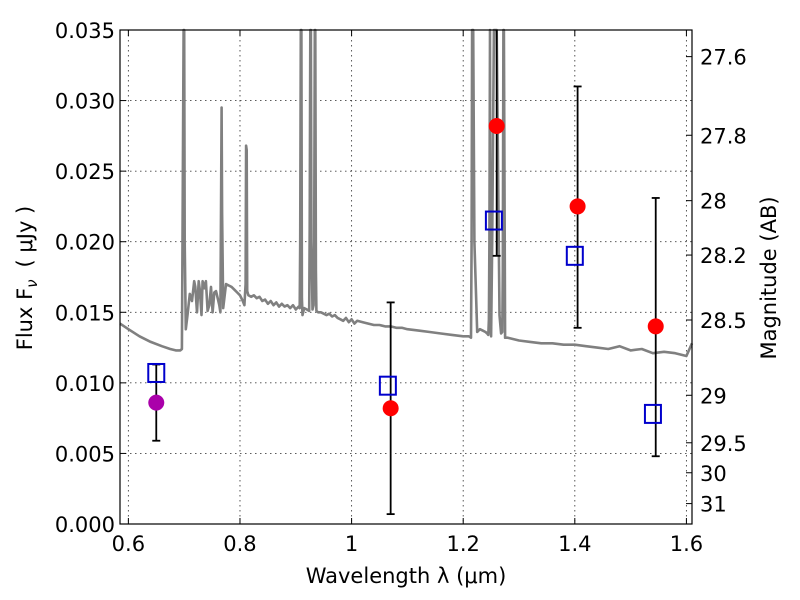 The width and height of the screenshot is (800, 600). Describe the element at coordinates (716, 281) in the screenshot. I see `y2-axis-ticks: 27.6 27.8 28 28.2 28.5 29 29.5 30 31` at that location.